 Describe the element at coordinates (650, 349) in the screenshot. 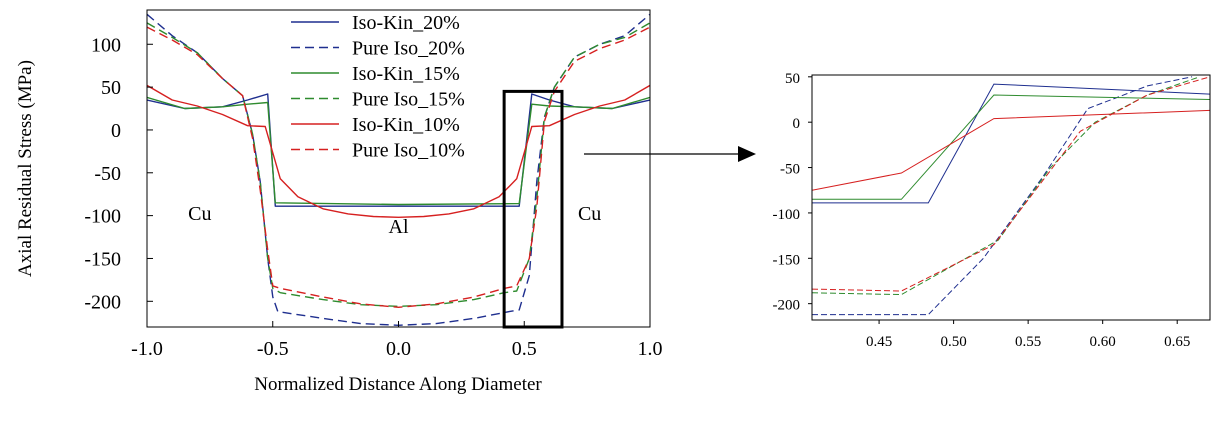

I see `x-tick-label: 1.0` at that location.